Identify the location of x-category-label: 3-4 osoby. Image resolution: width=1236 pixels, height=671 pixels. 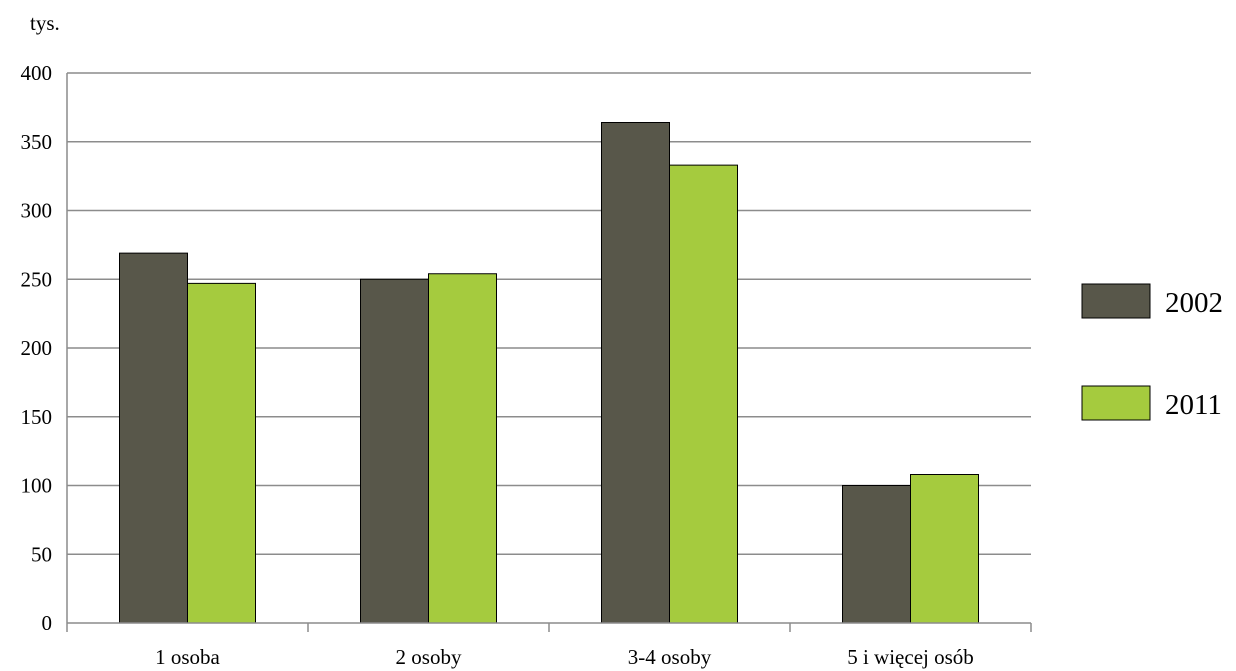
(670, 657).